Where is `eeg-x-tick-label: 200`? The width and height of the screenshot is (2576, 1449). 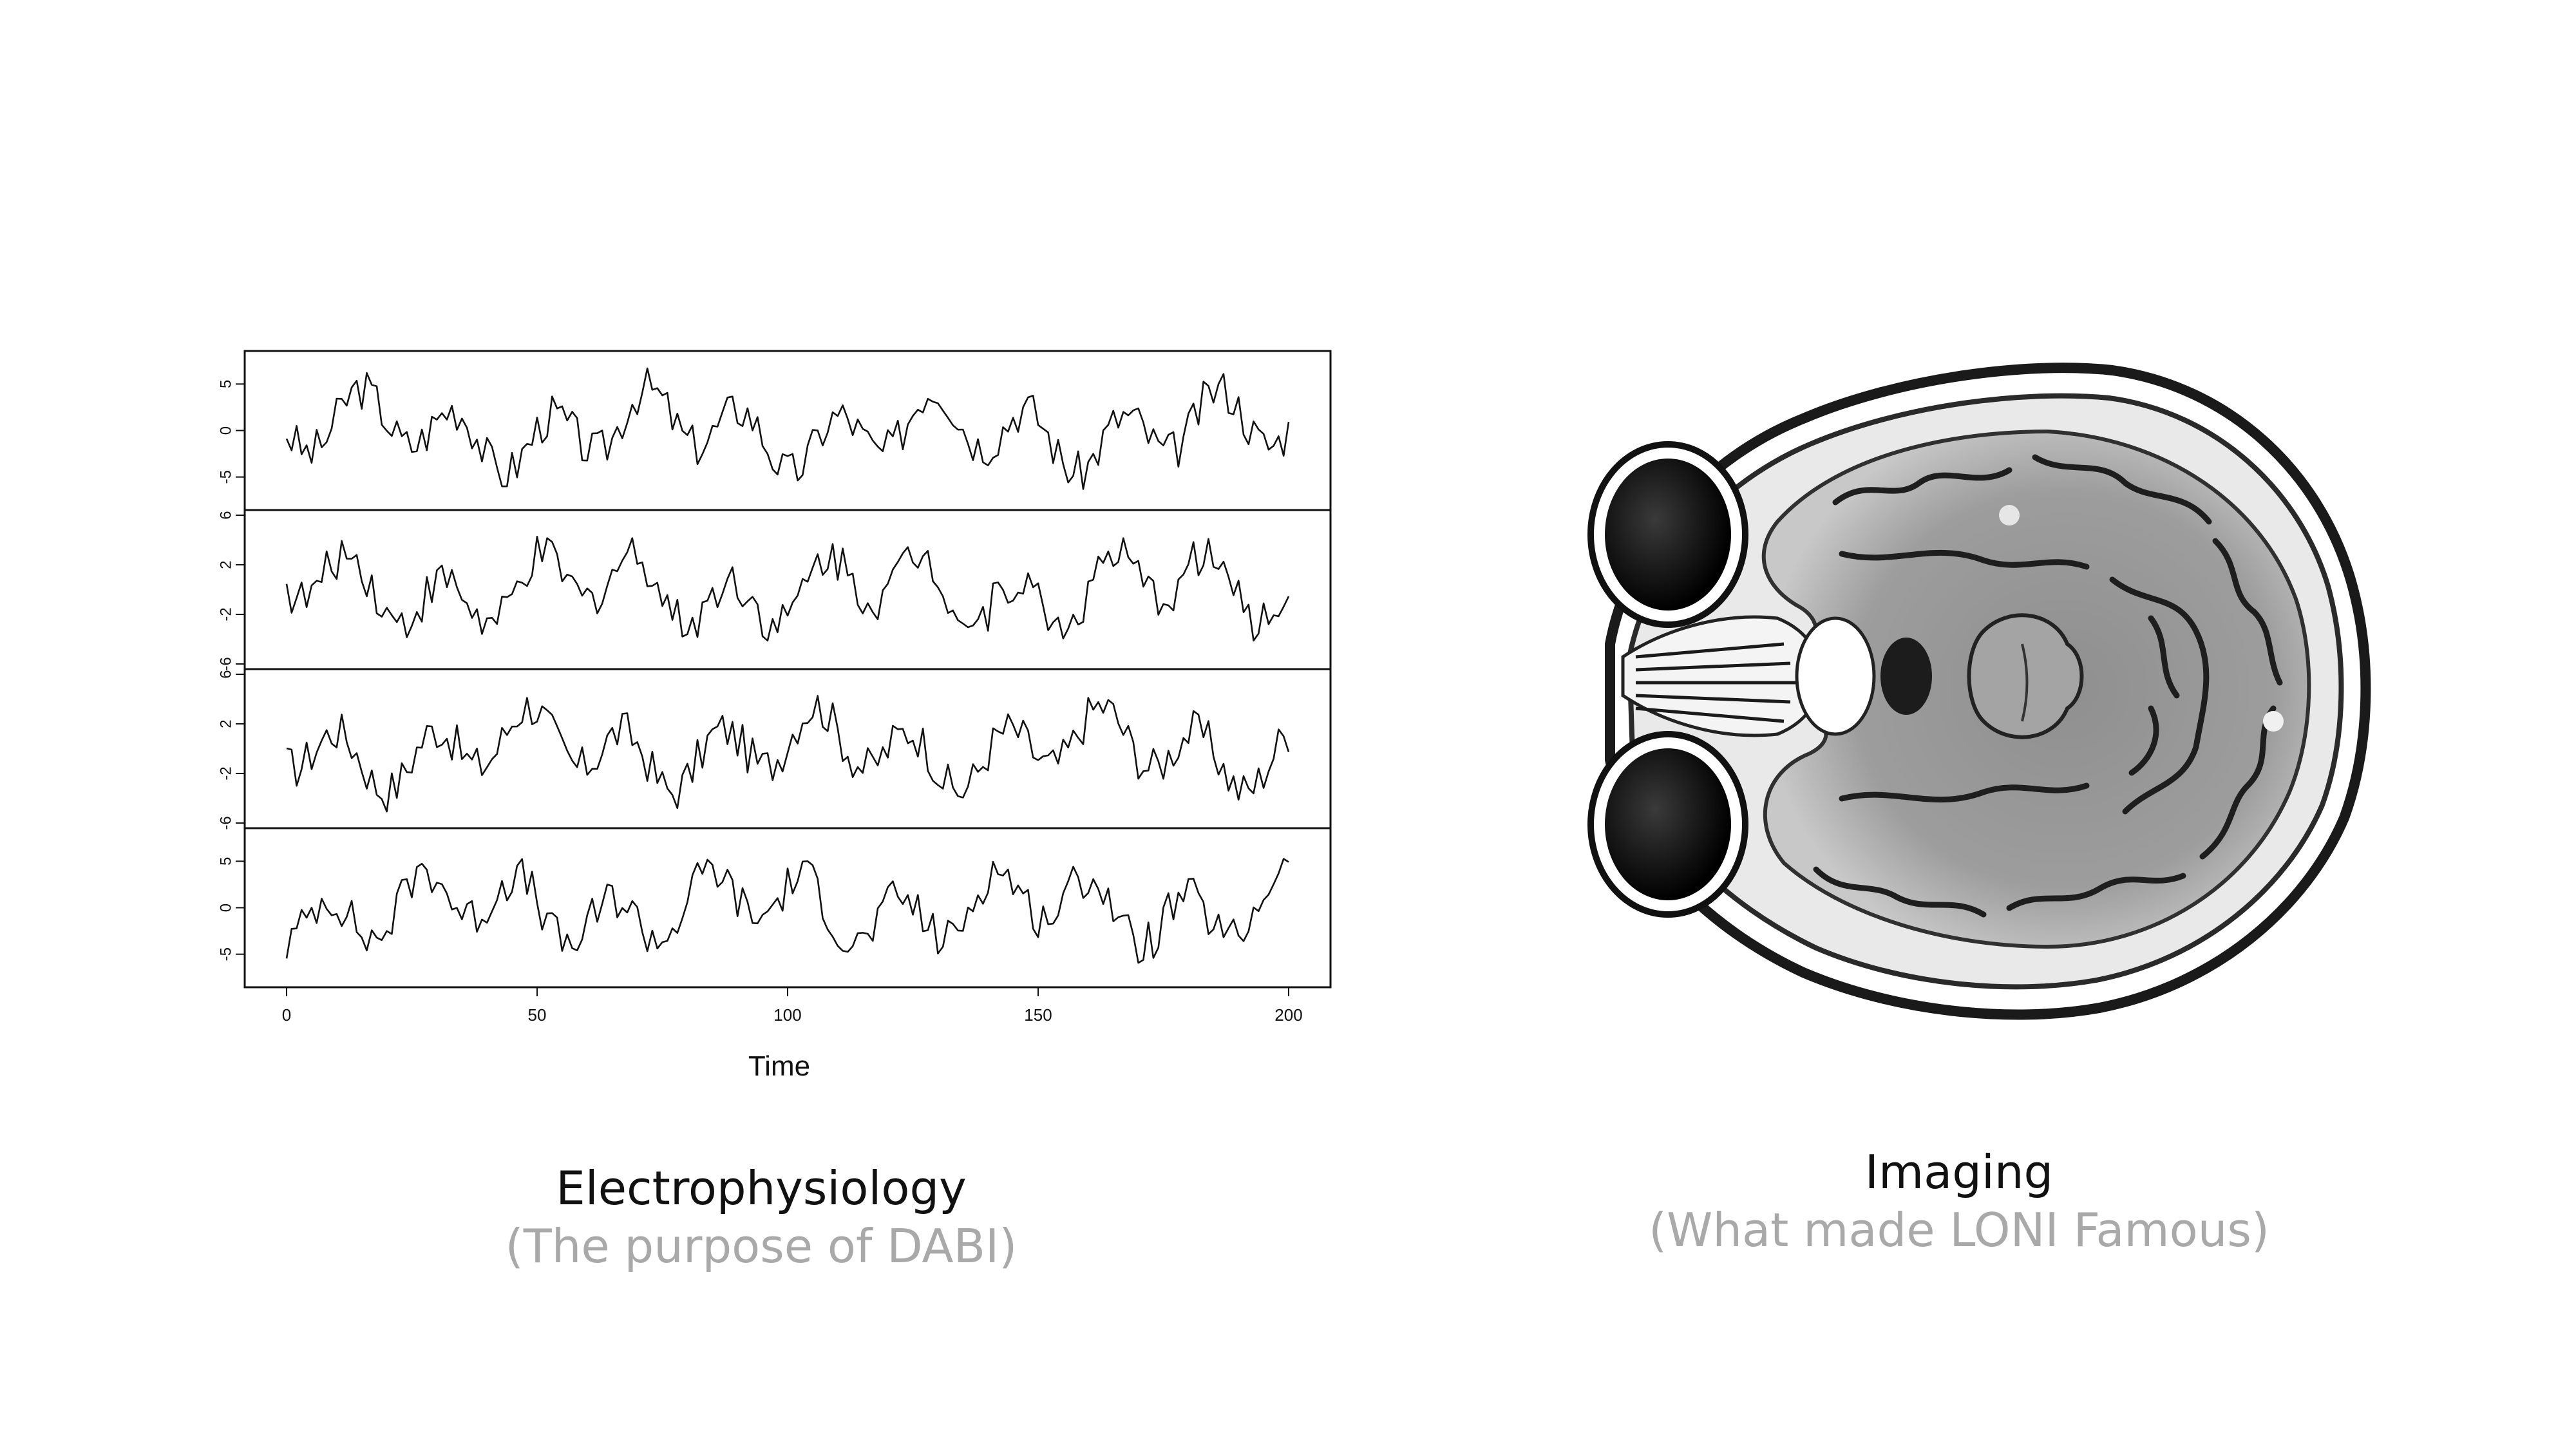 eeg-x-tick-label: 200 is located at coordinates (1288, 1015).